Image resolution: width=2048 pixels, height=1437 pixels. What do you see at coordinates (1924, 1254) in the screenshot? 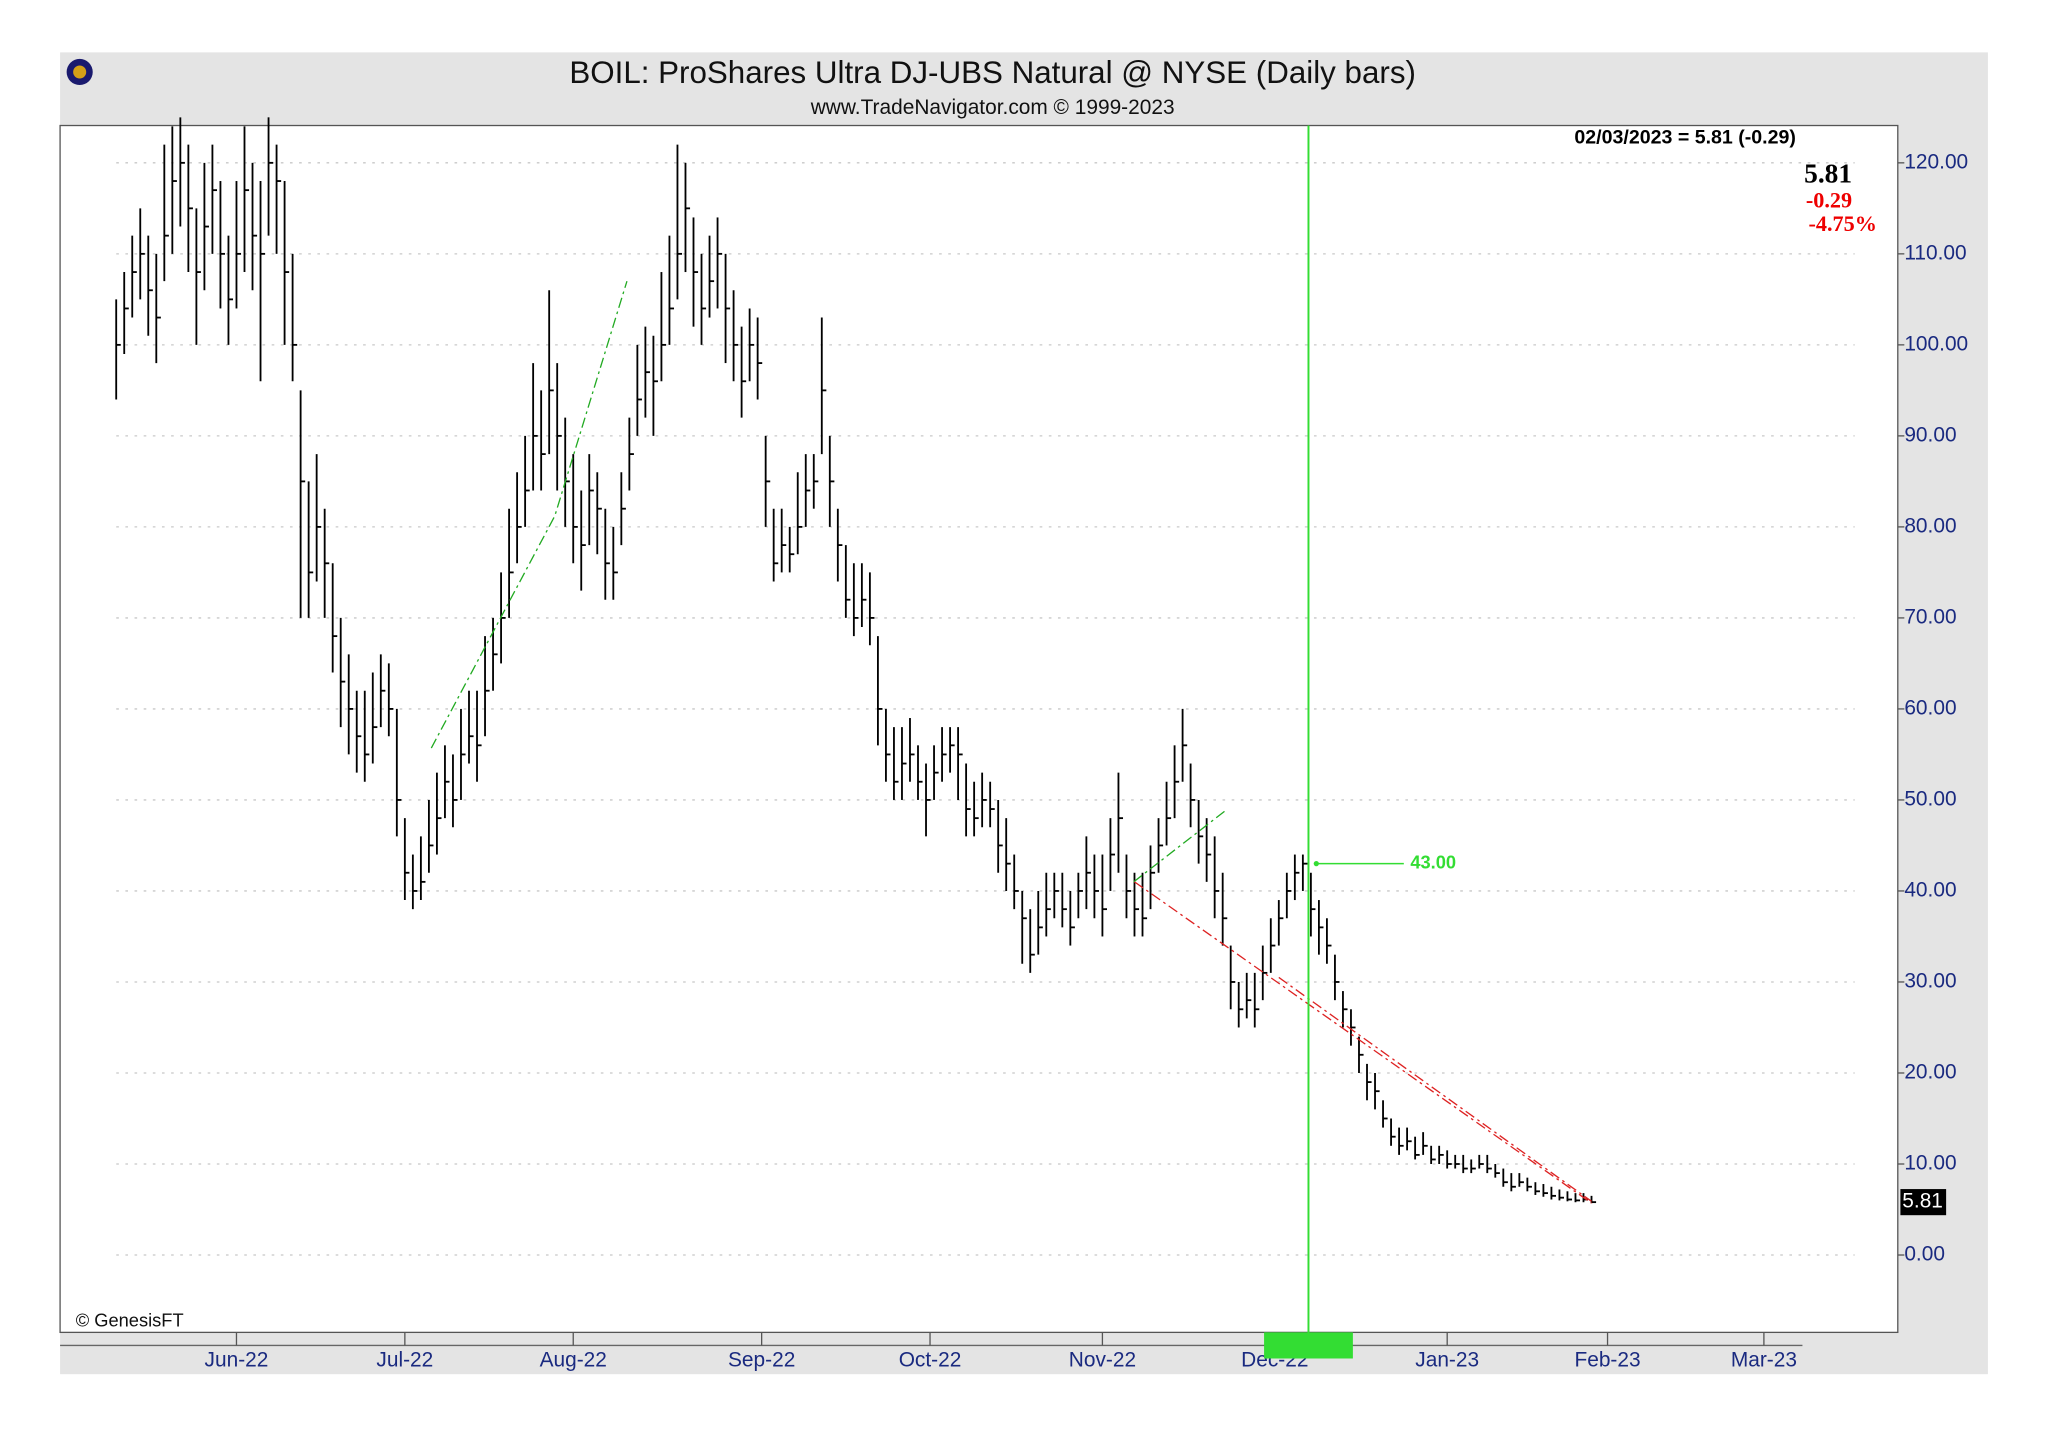
I see `y-tick-label: 0.00` at bounding box center [1924, 1254].